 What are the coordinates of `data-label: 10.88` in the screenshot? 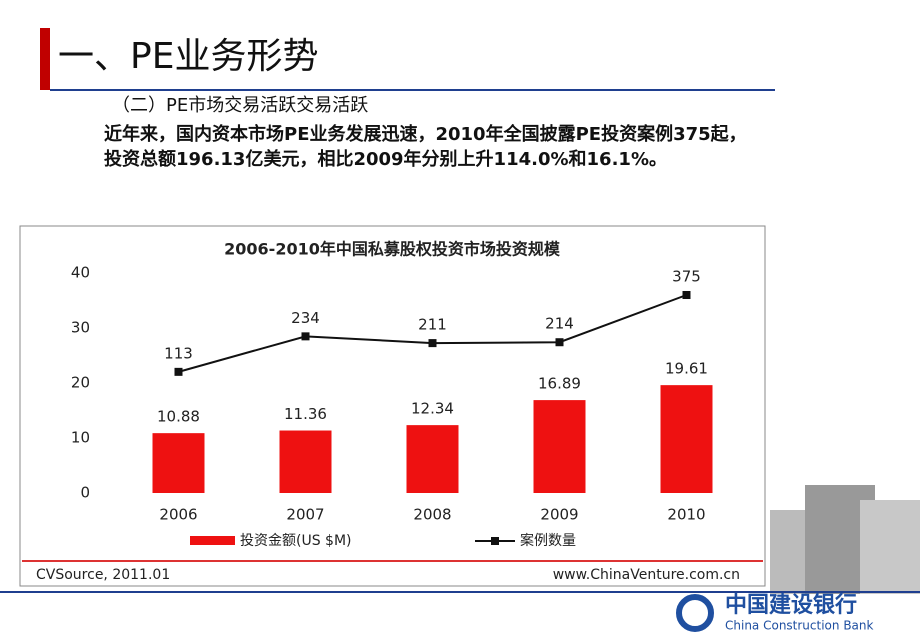 It's located at (178, 417).